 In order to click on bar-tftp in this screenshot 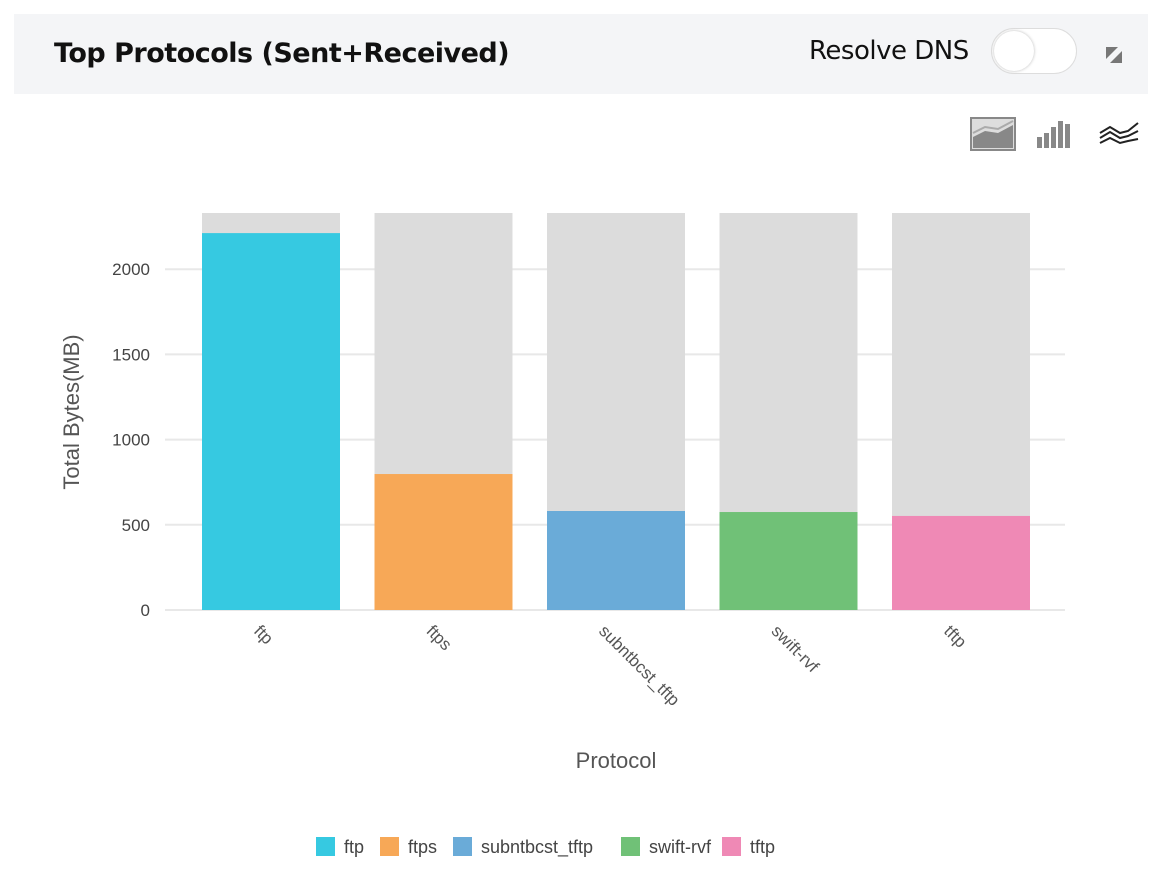, I will do `click(961, 562)`.